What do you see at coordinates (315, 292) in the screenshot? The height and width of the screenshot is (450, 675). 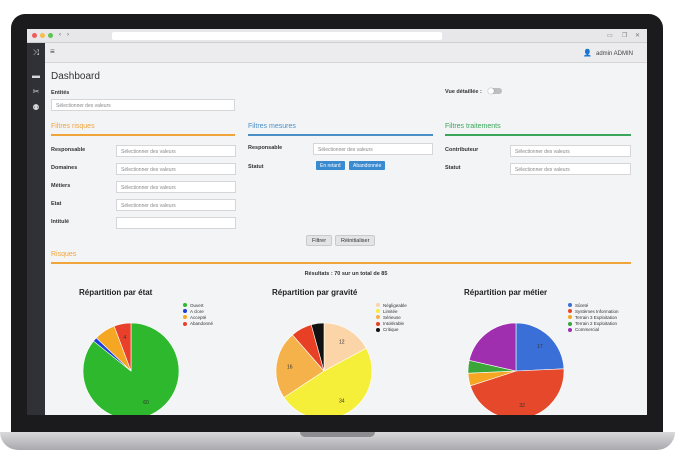 I see `chart-gravite-title: Répartition par gravité` at bounding box center [315, 292].